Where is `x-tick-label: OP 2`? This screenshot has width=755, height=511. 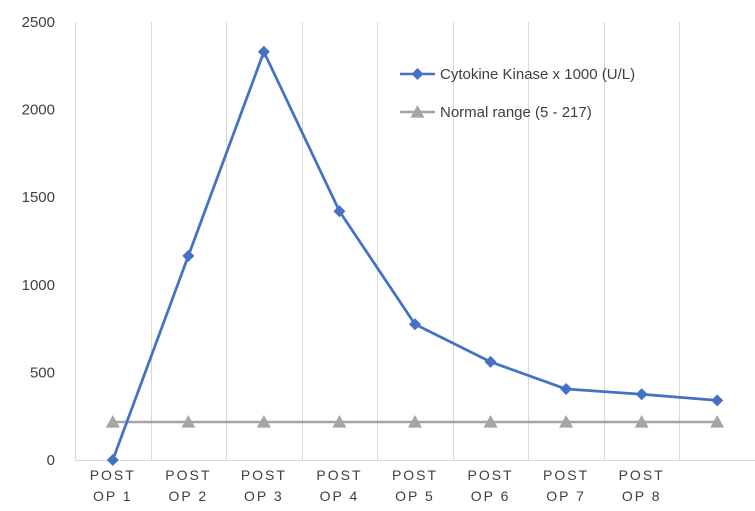
x-tick-label: OP 2 is located at coordinates (189, 496).